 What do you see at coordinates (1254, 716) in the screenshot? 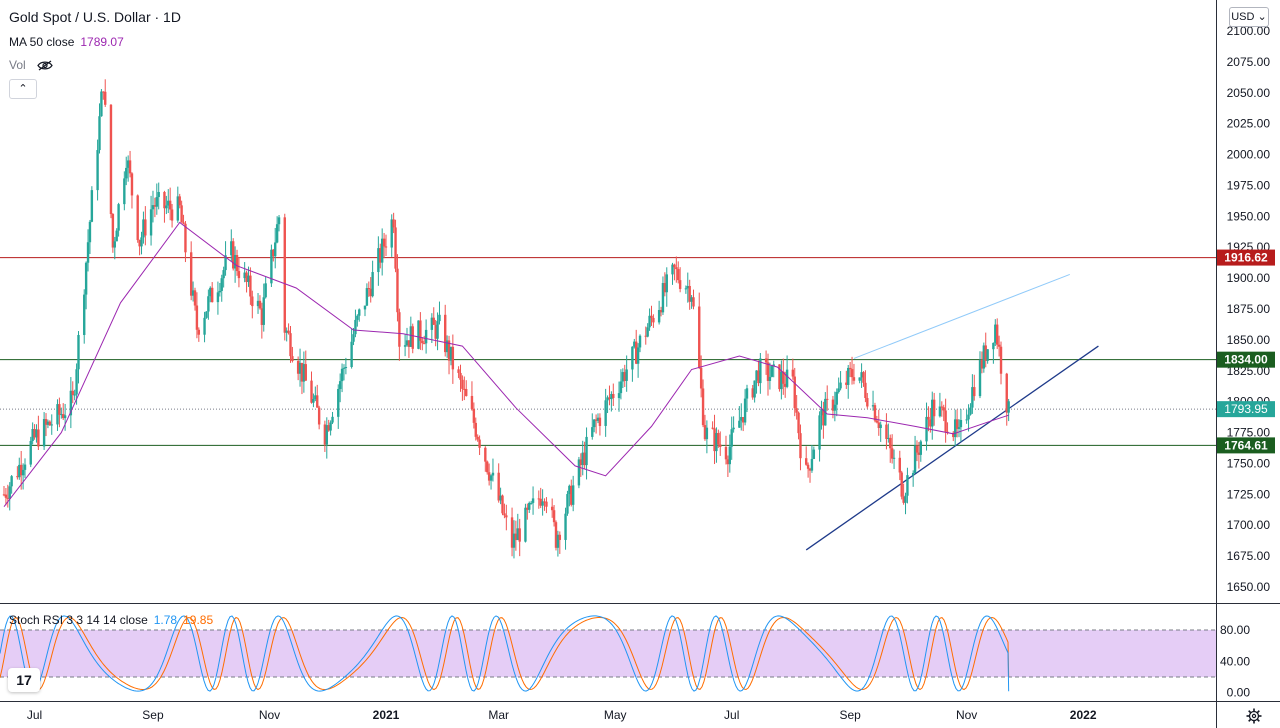
I see `gear-icon` at bounding box center [1254, 716].